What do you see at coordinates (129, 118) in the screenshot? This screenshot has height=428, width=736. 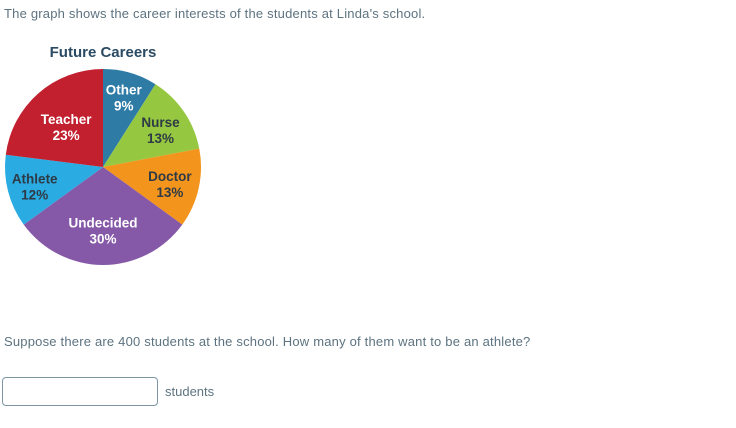 I see `pie-slice-other` at bounding box center [129, 118].